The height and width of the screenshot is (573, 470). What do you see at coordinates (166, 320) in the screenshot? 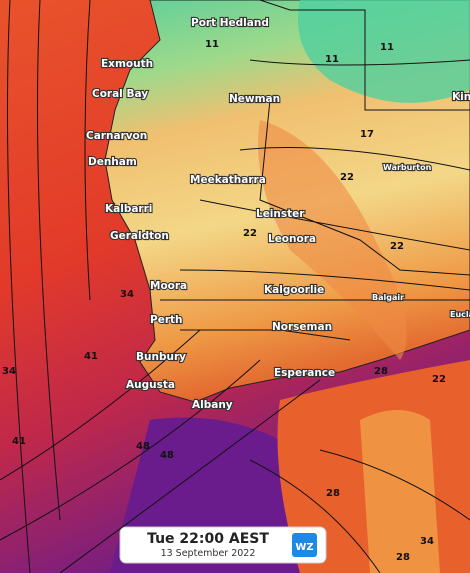
I see `place-label: Perth` at bounding box center [166, 320].